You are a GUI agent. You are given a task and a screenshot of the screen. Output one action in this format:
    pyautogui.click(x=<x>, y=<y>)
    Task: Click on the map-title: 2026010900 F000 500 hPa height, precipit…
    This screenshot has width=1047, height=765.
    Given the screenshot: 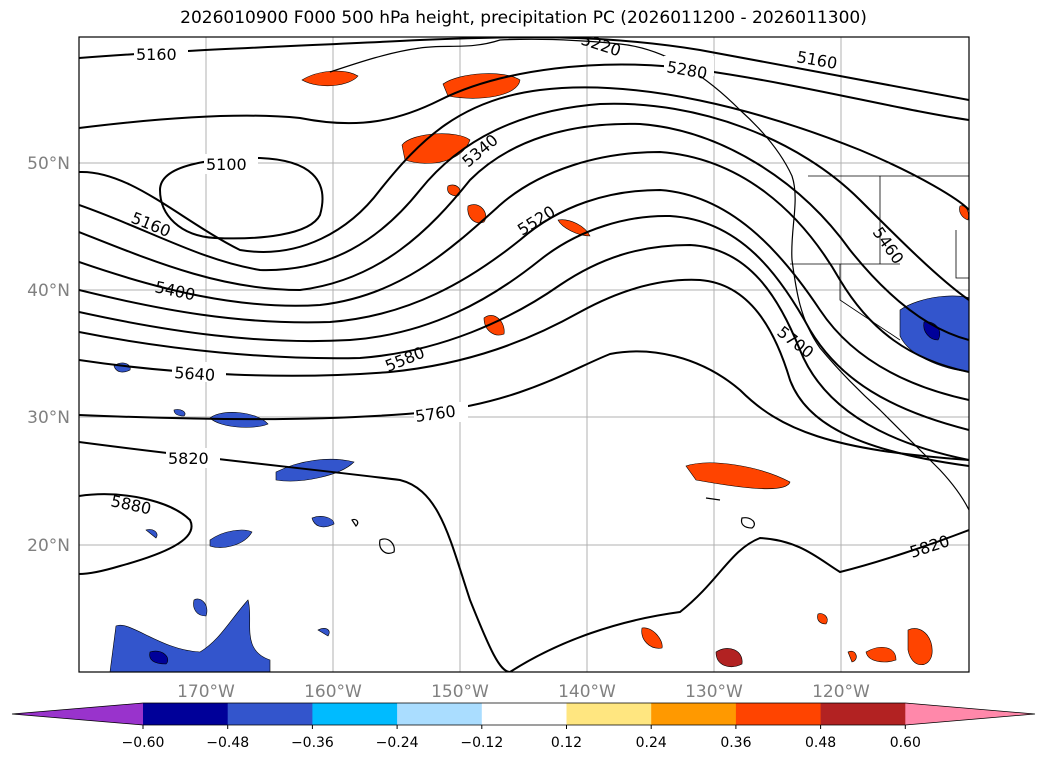 What is the action you would take?
    pyautogui.click(x=523, y=18)
    